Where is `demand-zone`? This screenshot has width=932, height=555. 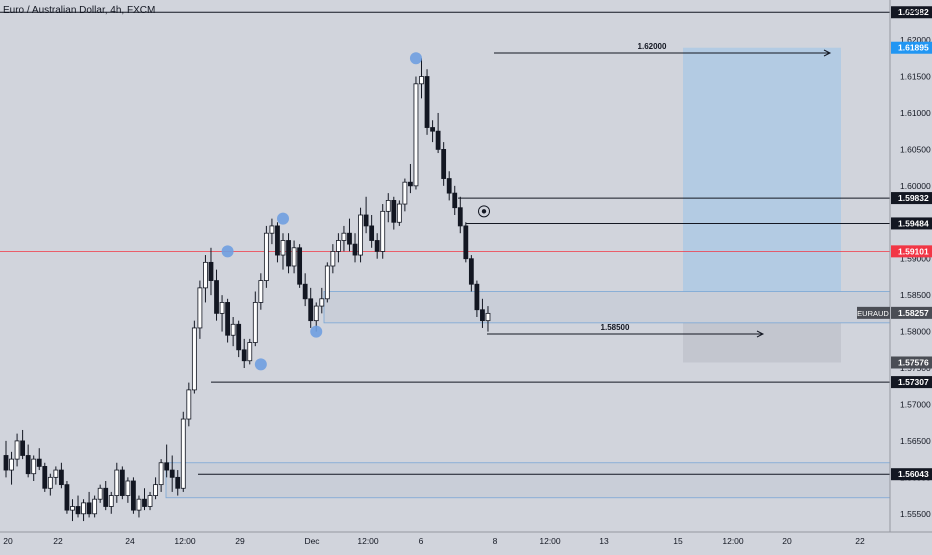
demand-zone is located at coordinates (528, 480).